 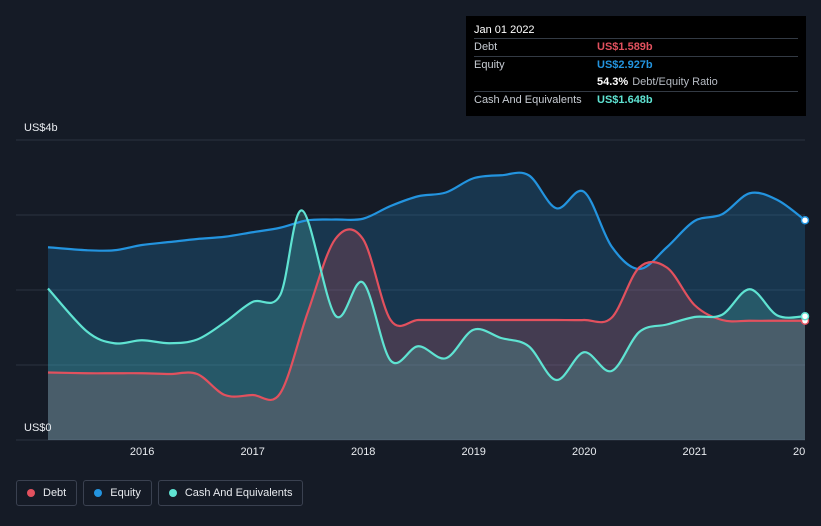 I want to click on x-tick-2017: 2017, so click(x=252, y=452).